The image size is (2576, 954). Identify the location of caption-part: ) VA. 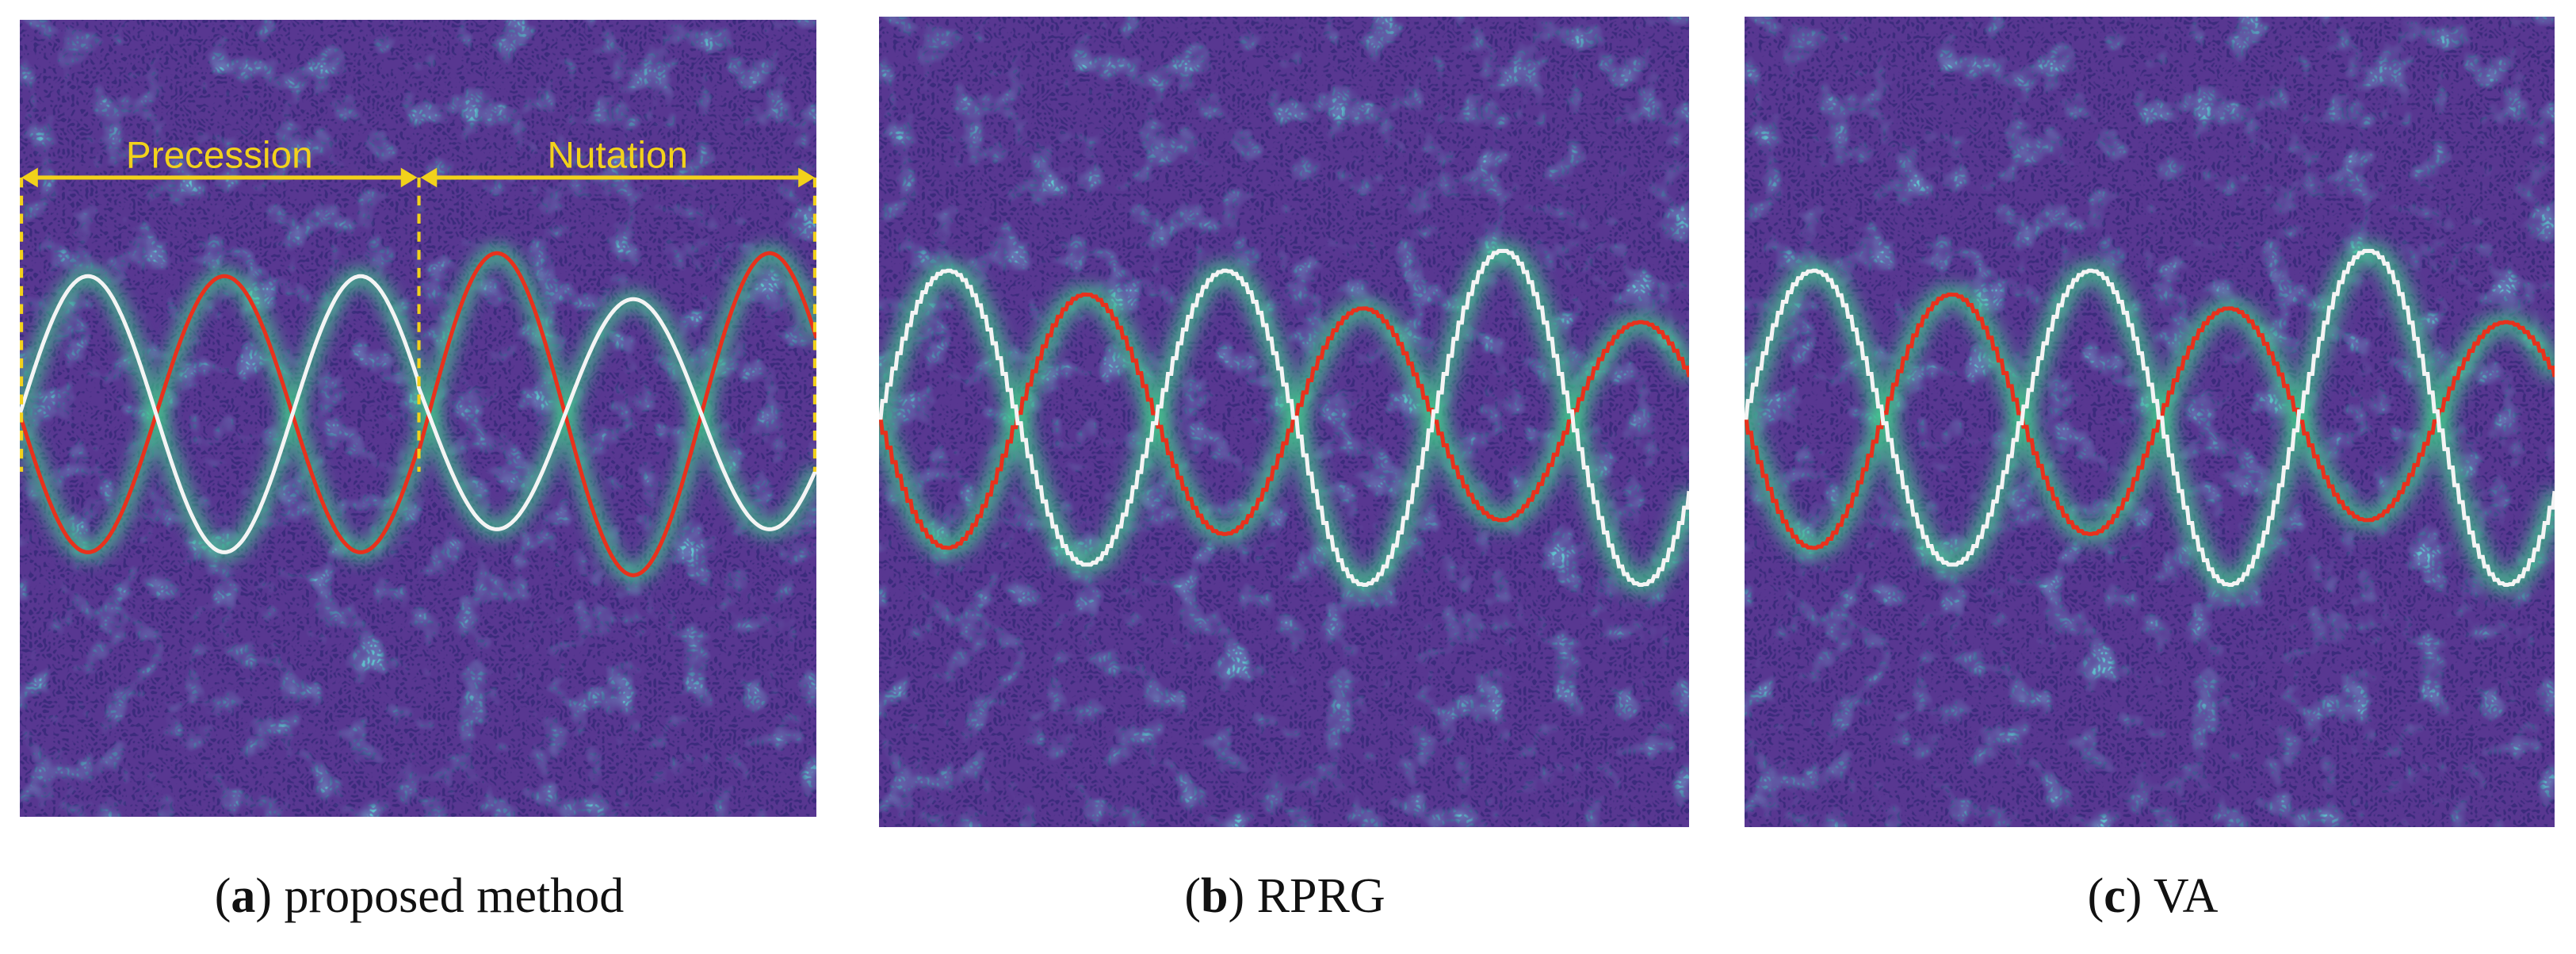
(2172, 896).